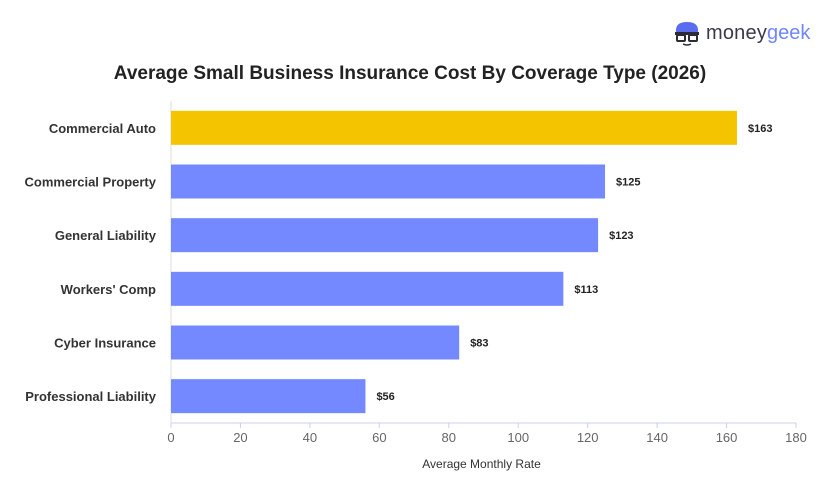 This screenshot has height=500, width=820. What do you see at coordinates (657, 437) in the screenshot?
I see `x-tick-label: 140` at bounding box center [657, 437].